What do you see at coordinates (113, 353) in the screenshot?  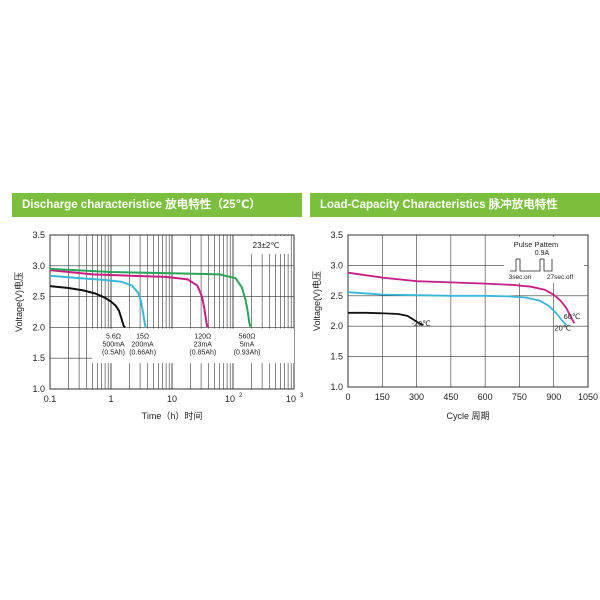 I see `series-label: (0.5Ah)` at bounding box center [113, 353].